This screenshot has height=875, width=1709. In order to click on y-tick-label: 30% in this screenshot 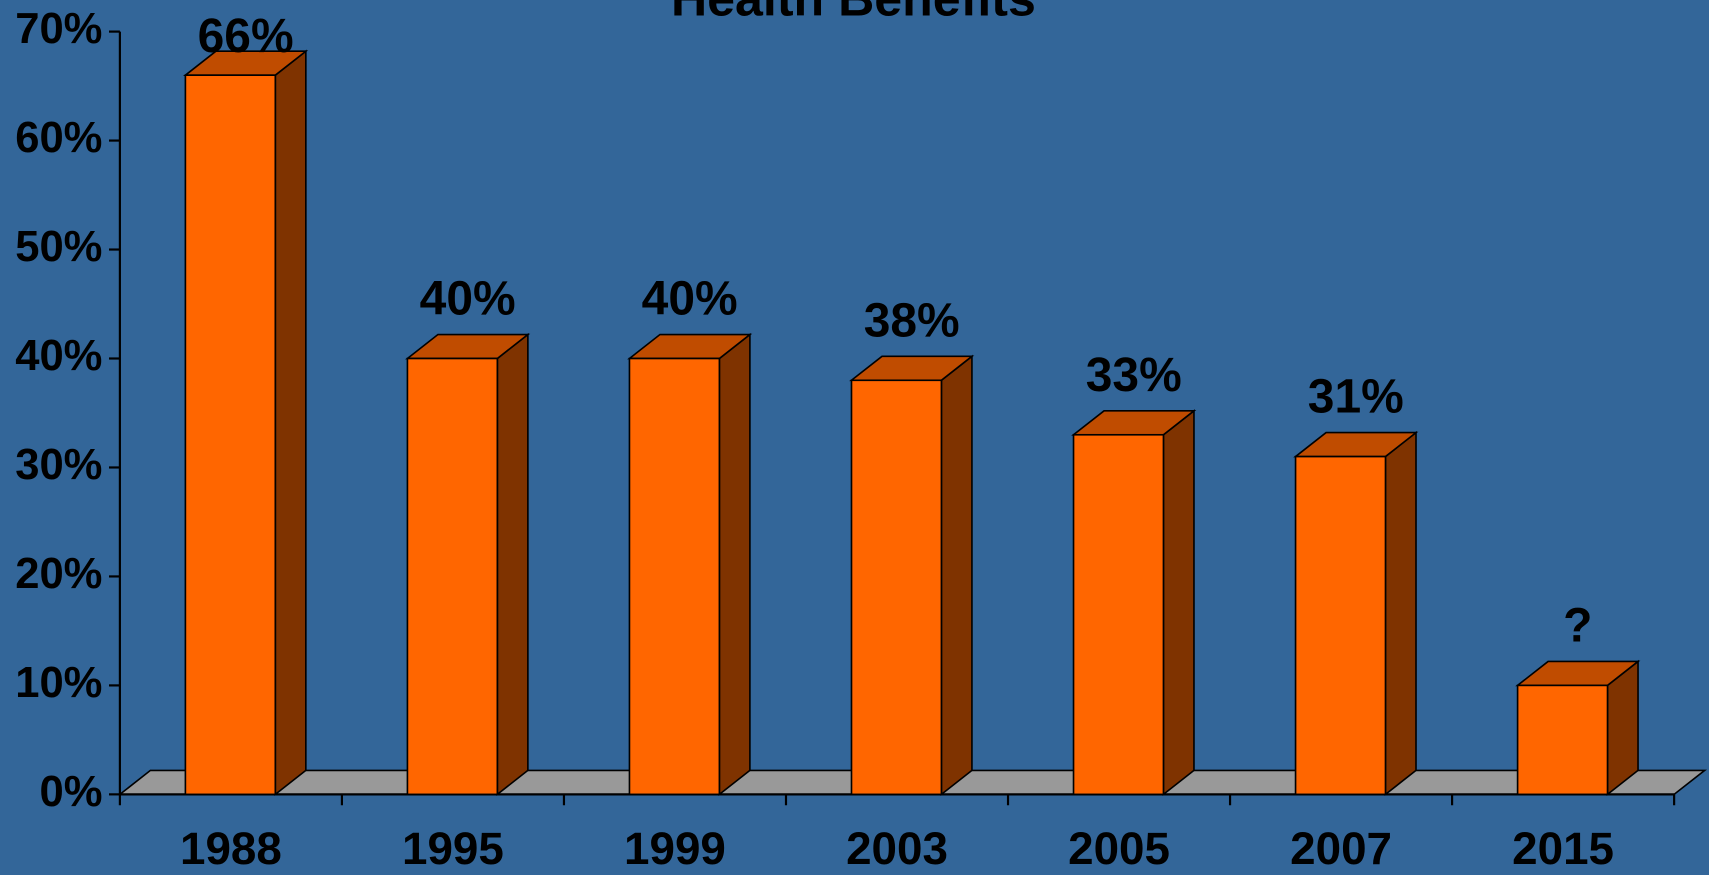, I will do `click(58, 465)`.